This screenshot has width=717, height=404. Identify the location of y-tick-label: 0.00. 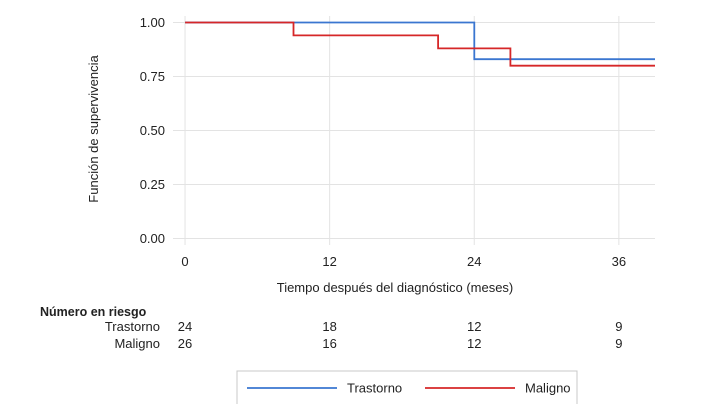
(152, 238).